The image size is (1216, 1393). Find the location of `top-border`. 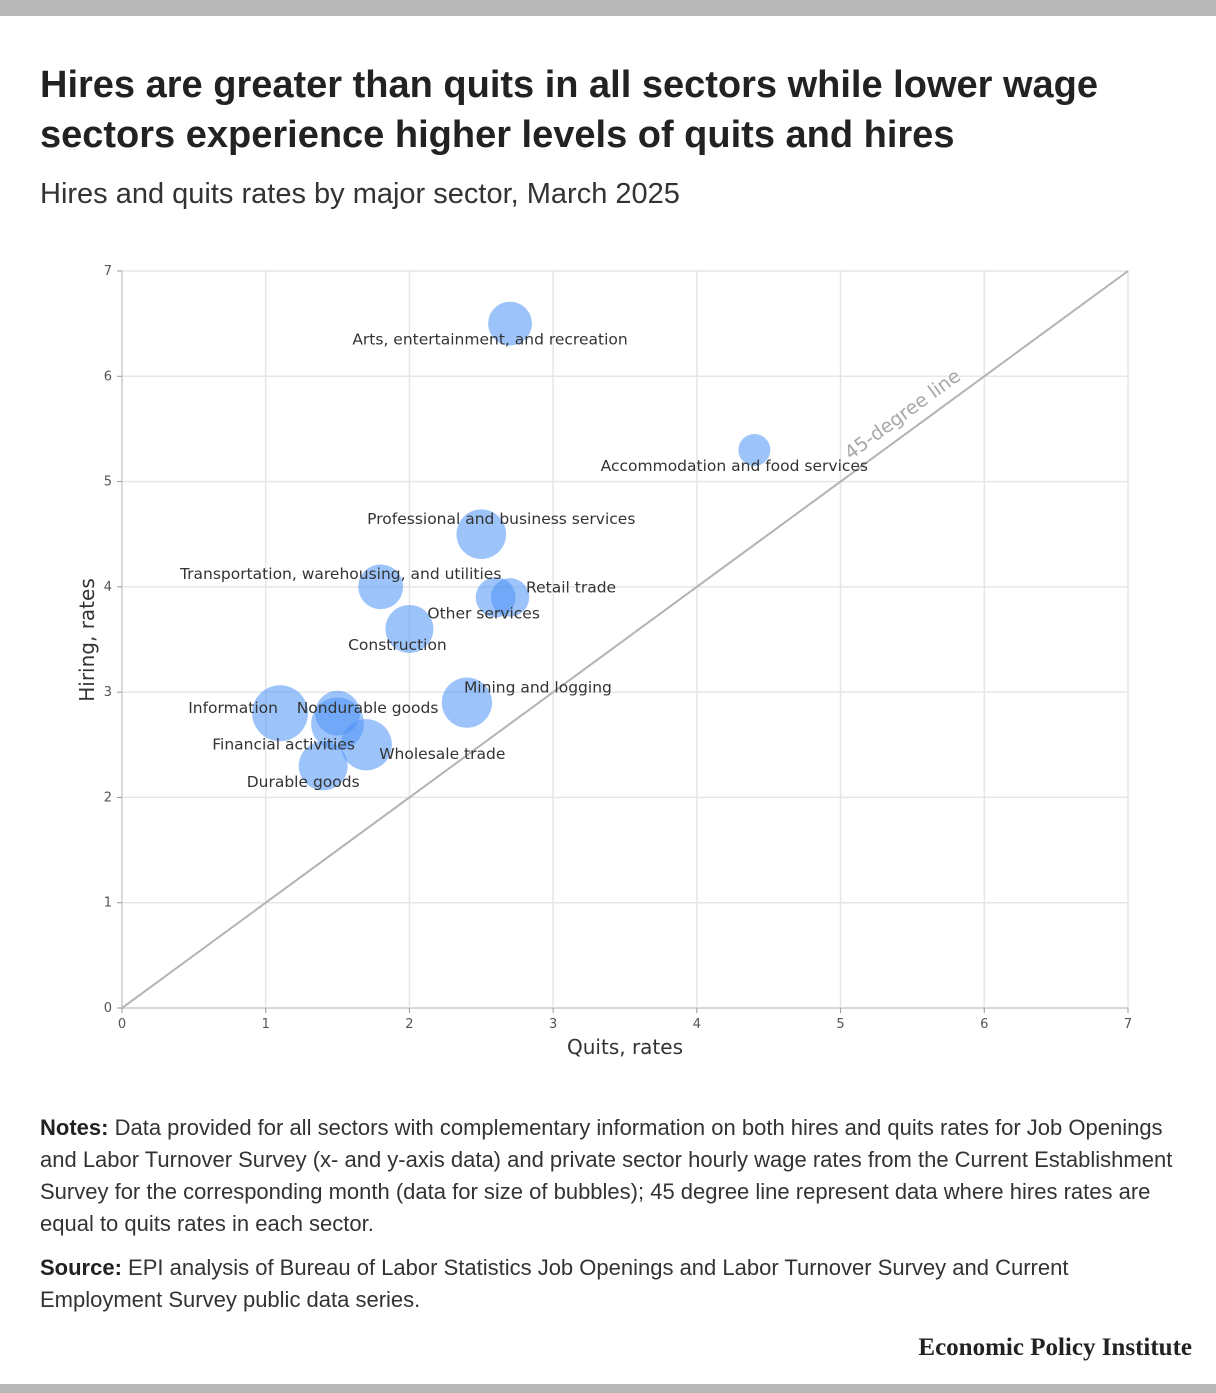

top-border is located at coordinates (608, 8).